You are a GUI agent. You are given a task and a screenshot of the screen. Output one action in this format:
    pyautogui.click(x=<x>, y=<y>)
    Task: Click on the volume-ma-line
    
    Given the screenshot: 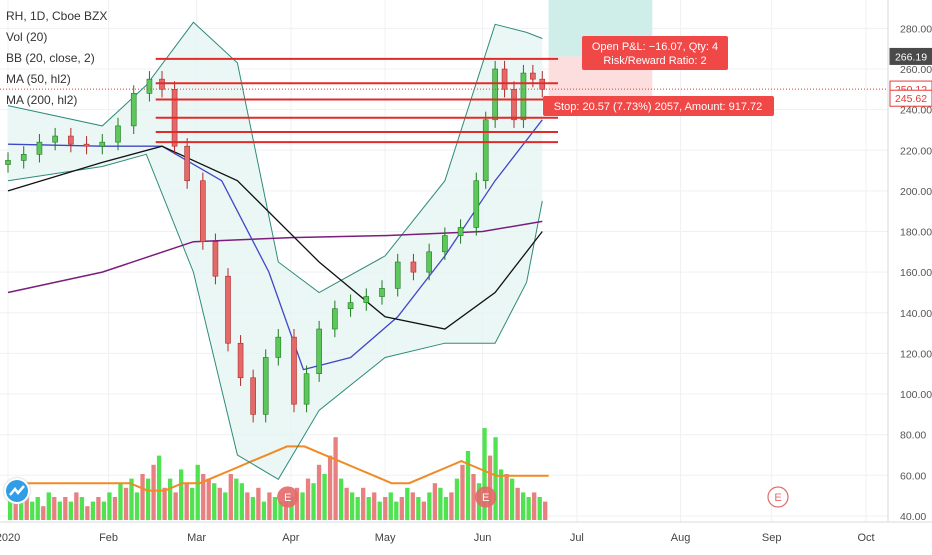 What is the action you would take?
    pyautogui.click(x=278, y=468)
    